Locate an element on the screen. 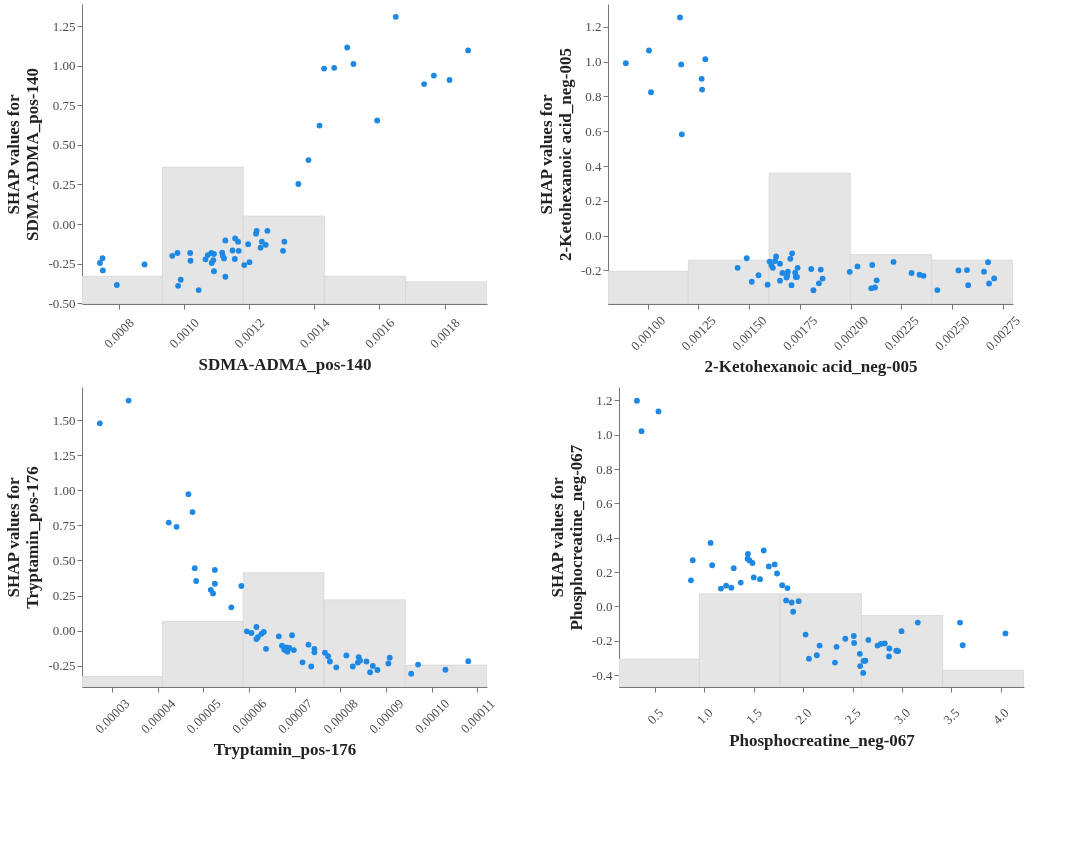 This screenshot has height=864, width=1080. y-tick-label: 1.50 is located at coordinates (64, 420).